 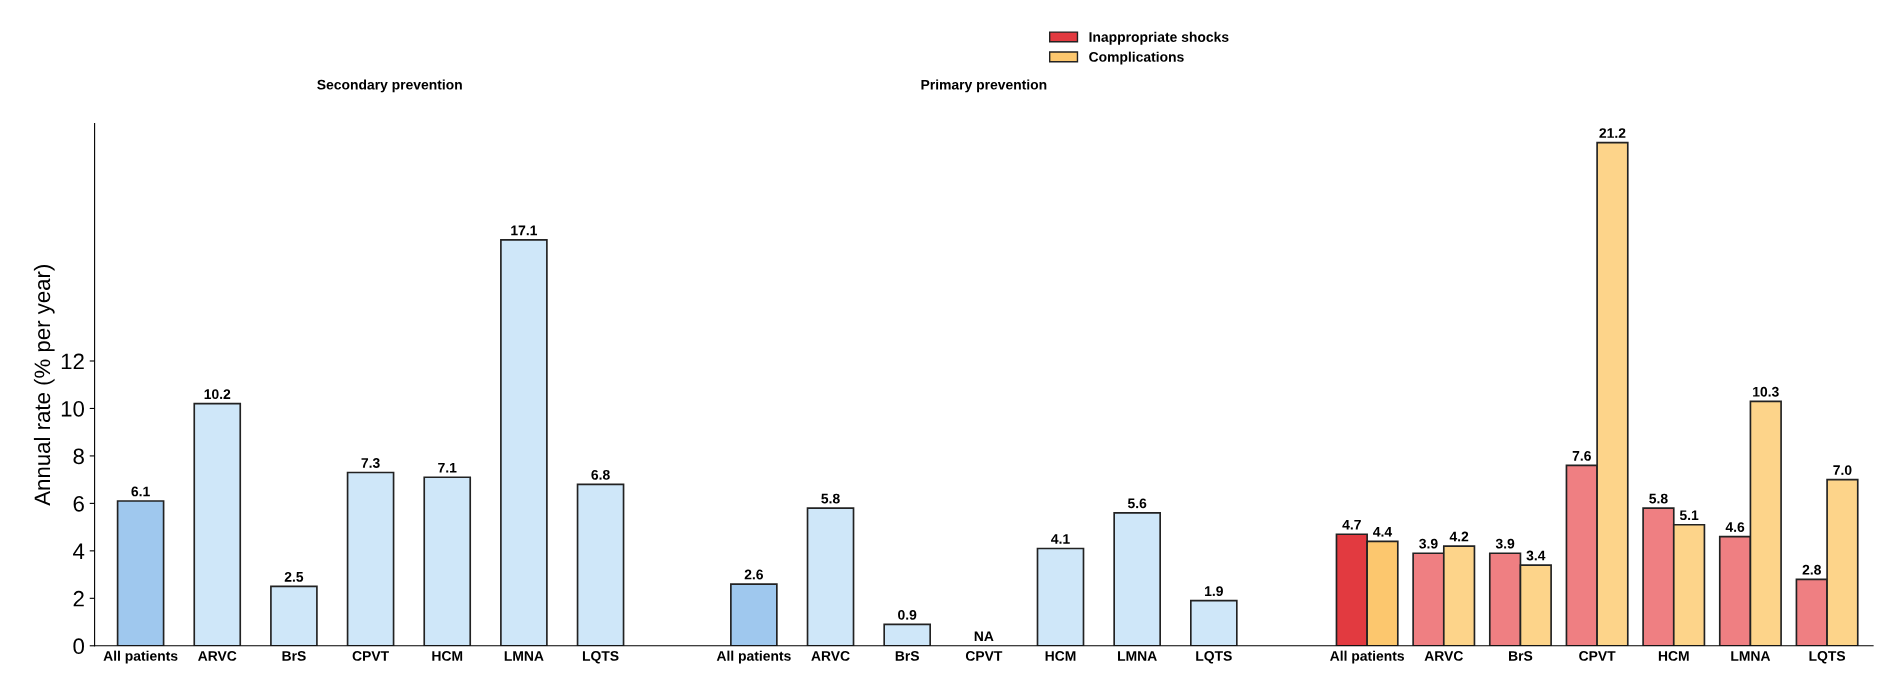 What do you see at coordinates (370, 463) in the screenshot?
I see `data-label: 7.3` at bounding box center [370, 463].